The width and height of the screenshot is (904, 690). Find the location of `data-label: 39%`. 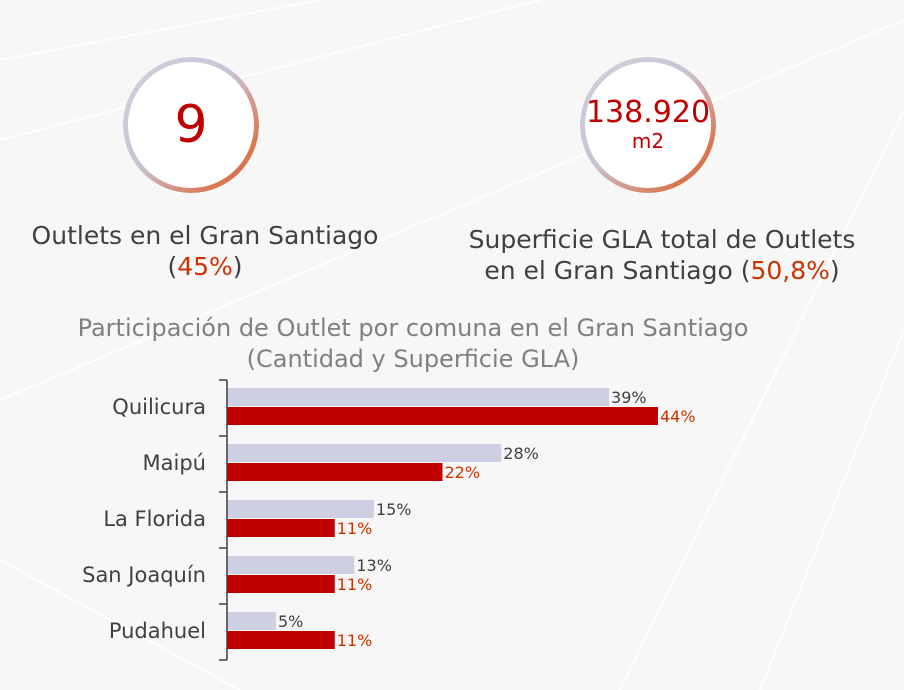

data-label: 39% is located at coordinates (629, 397).